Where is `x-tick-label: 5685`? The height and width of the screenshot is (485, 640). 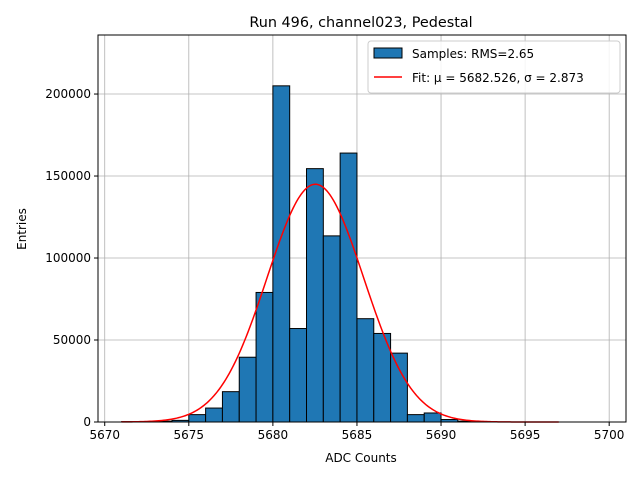
x-tick-label: 5685 is located at coordinates (357, 435).